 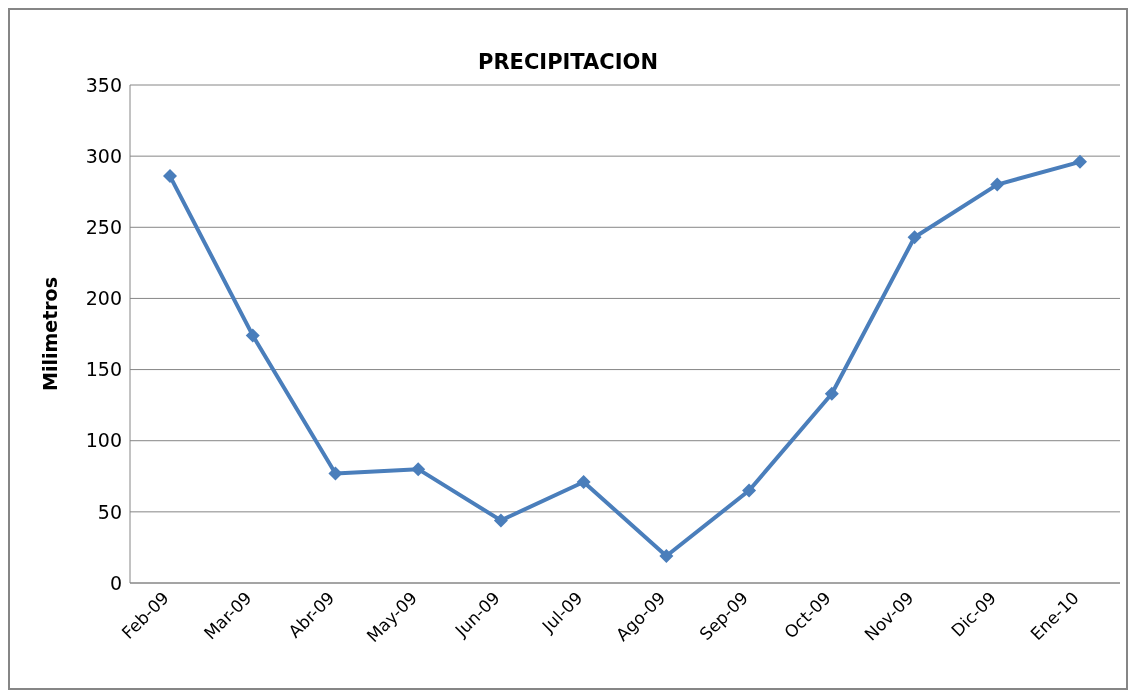 What do you see at coordinates (103, 84) in the screenshot?
I see `y-tick-label: 350` at bounding box center [103, 84].